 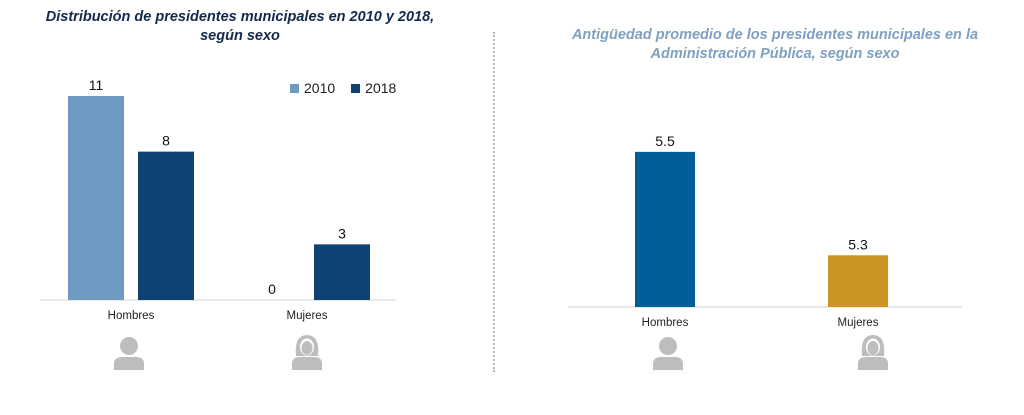 I want to click on x-tick-label-hombres: Hombres, so click(x=131, y=316).